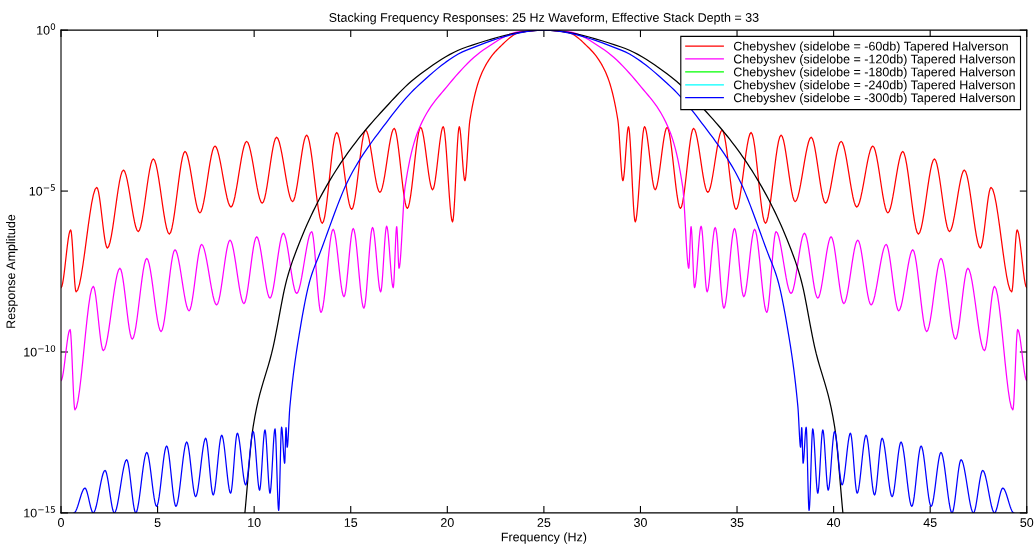 The width and height of the screenshot is (1034, 548). Describe the element at coordinates (544, 522) in the screenshot. I see `x-tick-label: 25` at that location.